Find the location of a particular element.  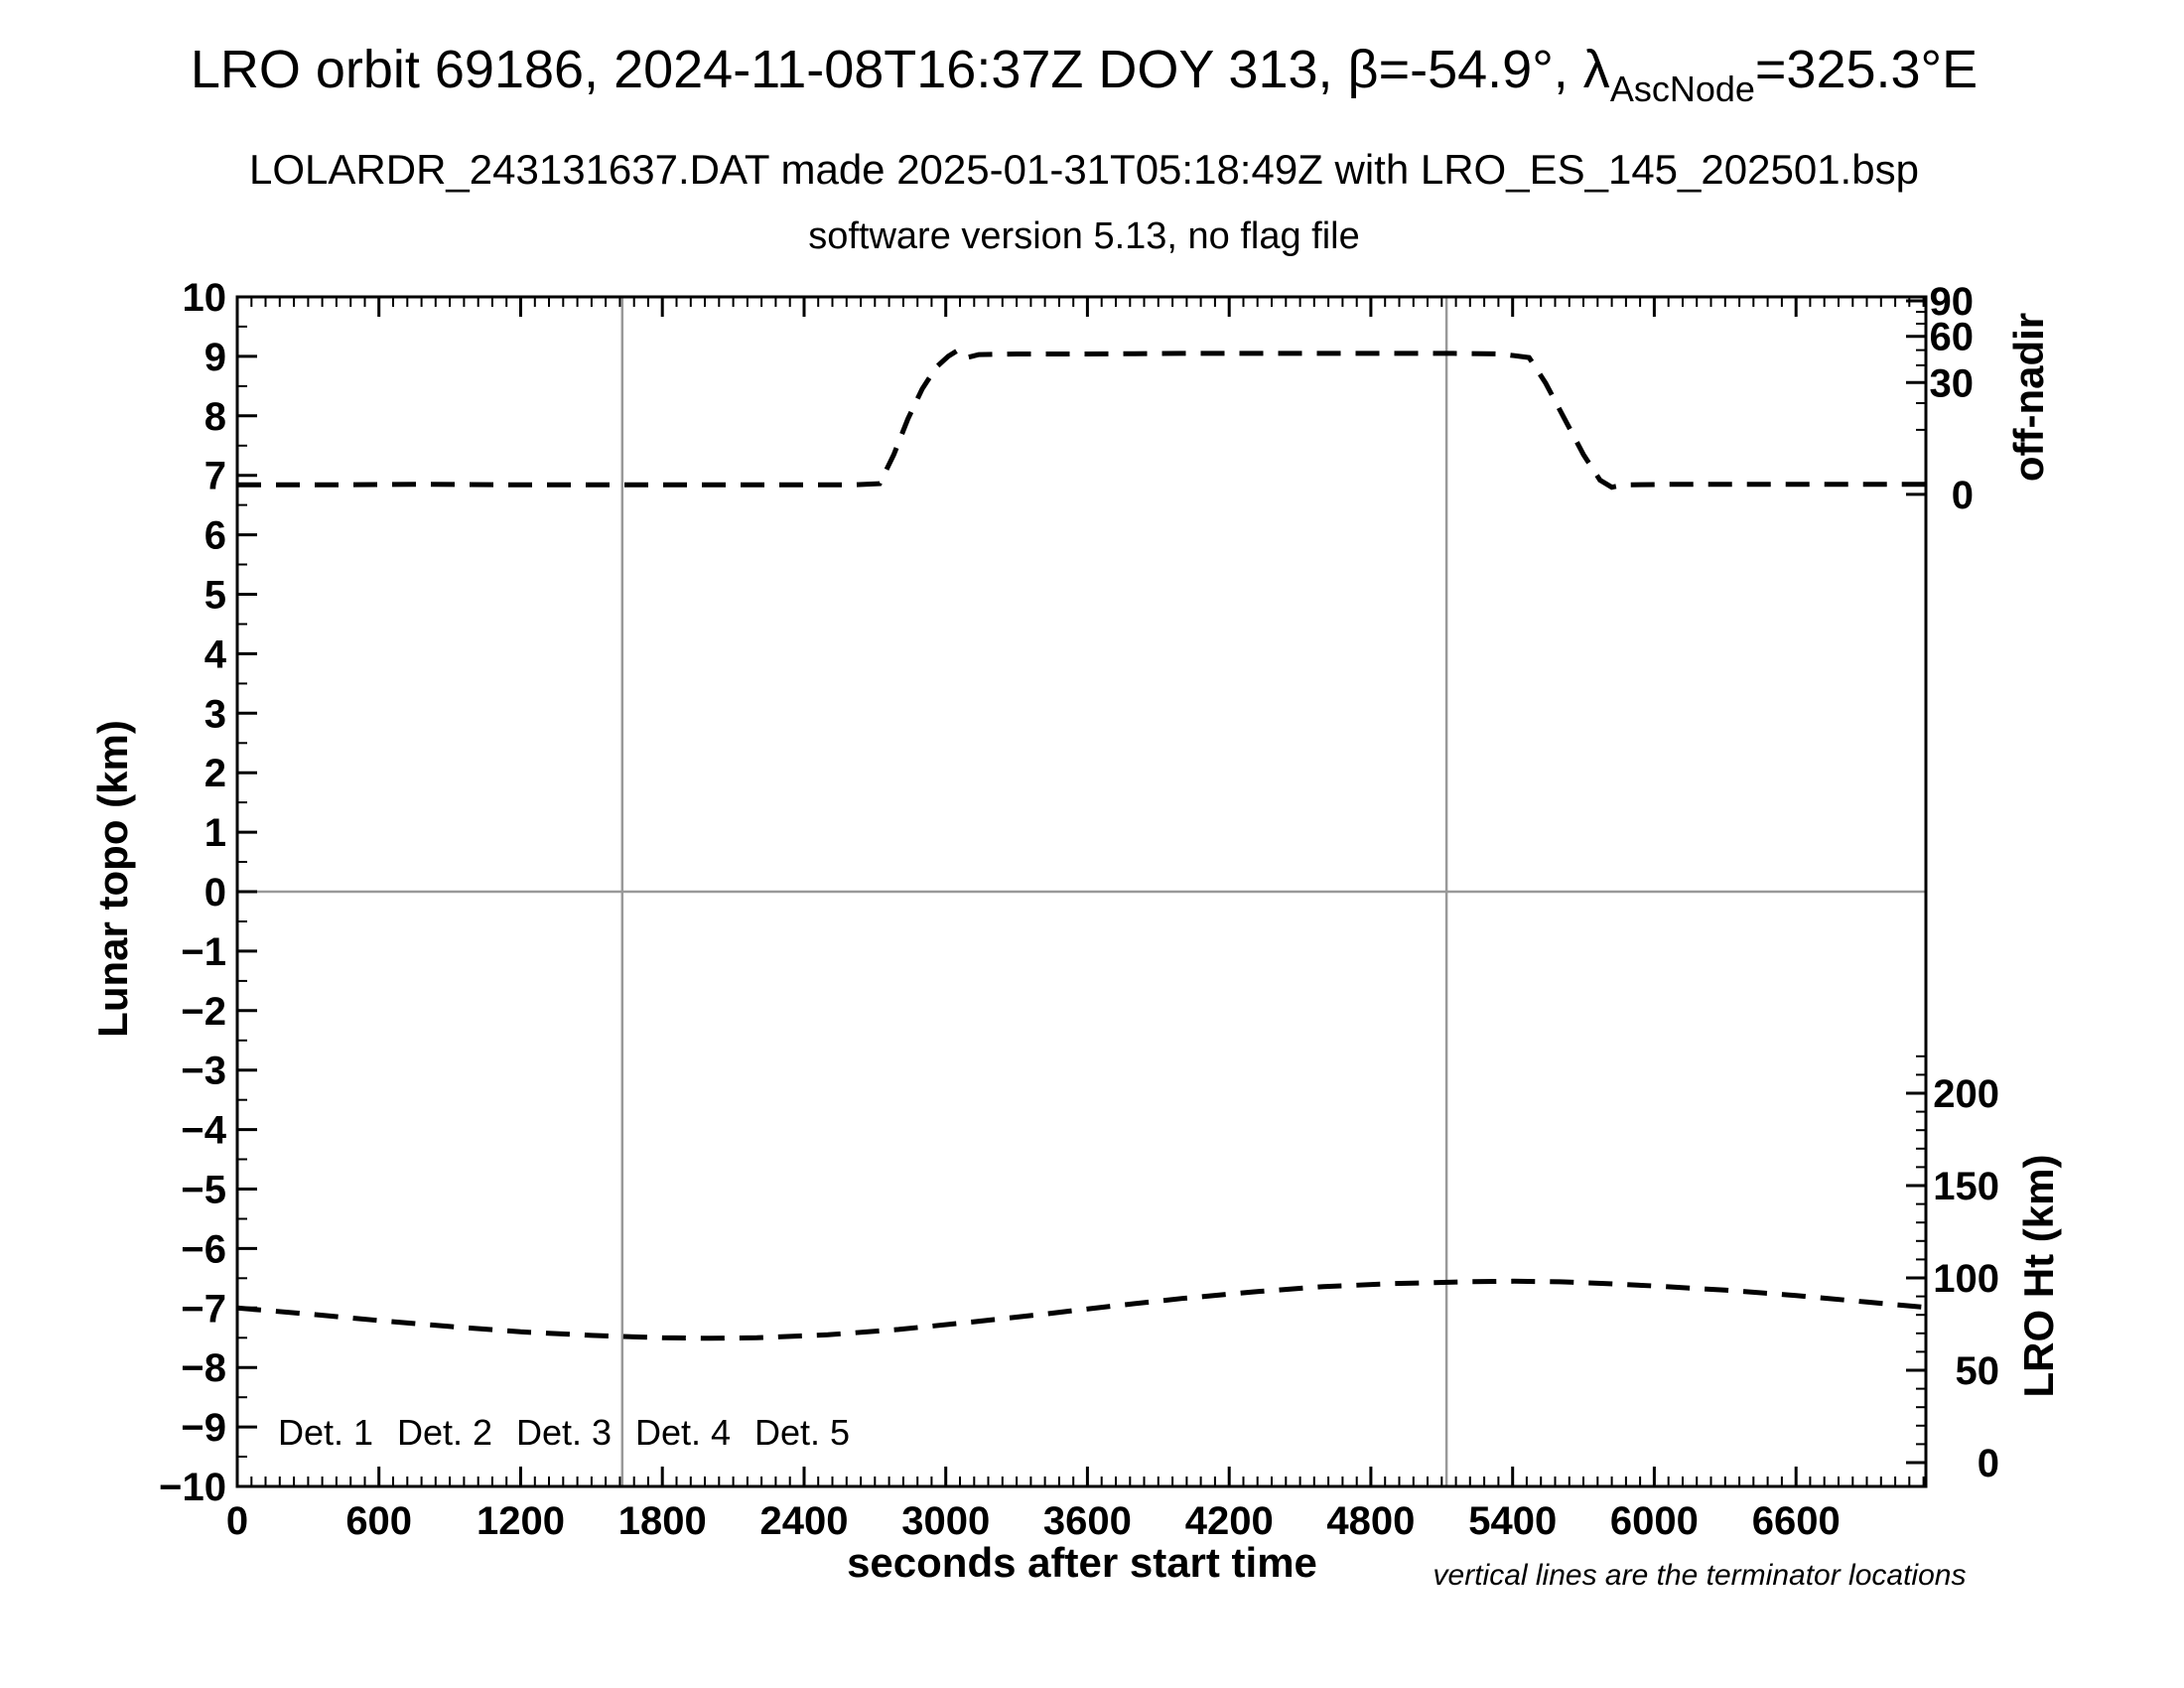

y-tick-label: −1 is located at coordinates (203, 952).